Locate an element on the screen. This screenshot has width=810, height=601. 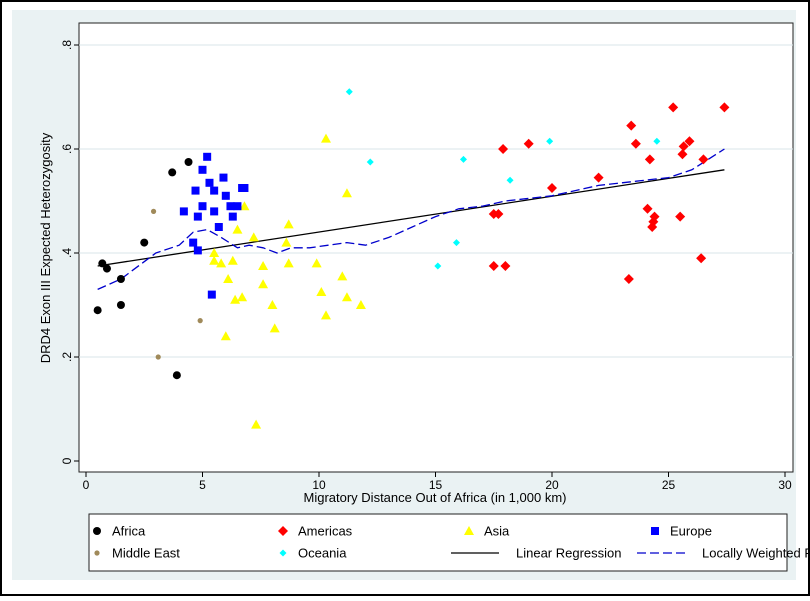
x-axis: 0 5 10 15 20 25 30 is located at coordinates (437, 482).